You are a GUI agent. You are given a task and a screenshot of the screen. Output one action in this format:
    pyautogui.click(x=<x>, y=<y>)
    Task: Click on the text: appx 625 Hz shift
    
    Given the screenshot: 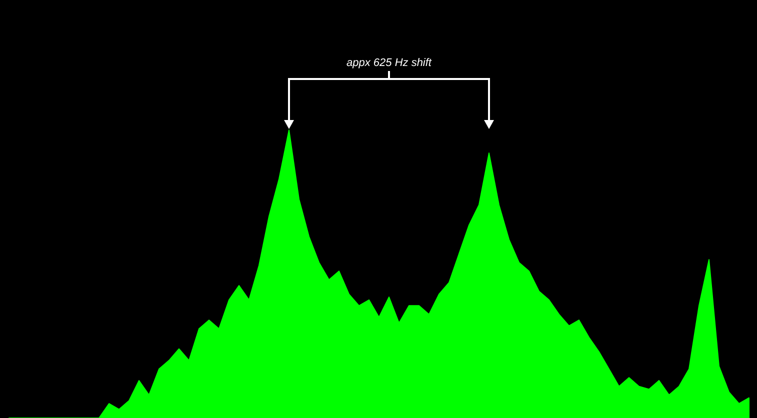 What is the action you would take?
    pyautogui.click(x=389, y=63)
    